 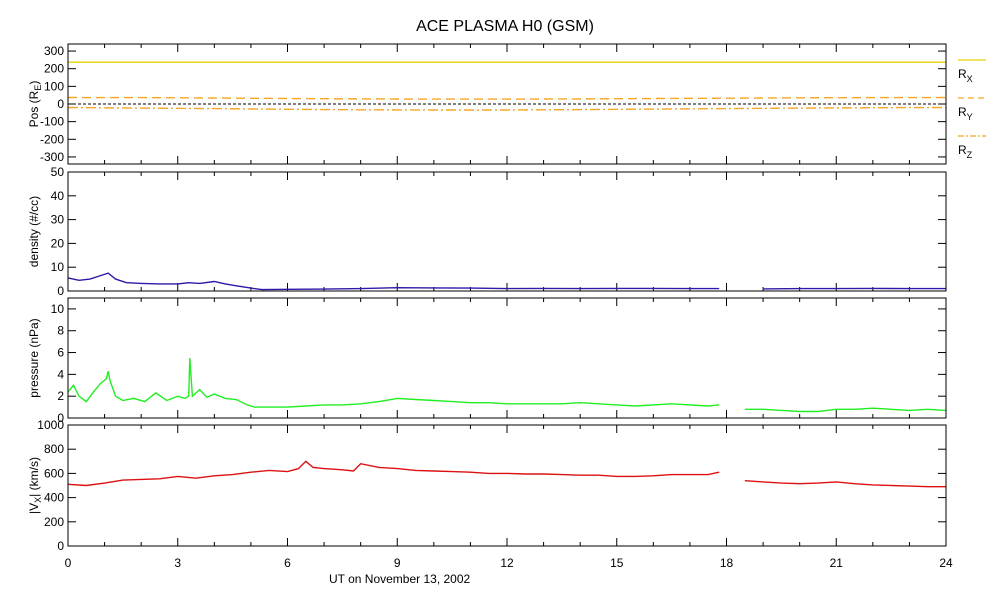 I want to click on x-tick-label: 12, so click(x=507, y=563).